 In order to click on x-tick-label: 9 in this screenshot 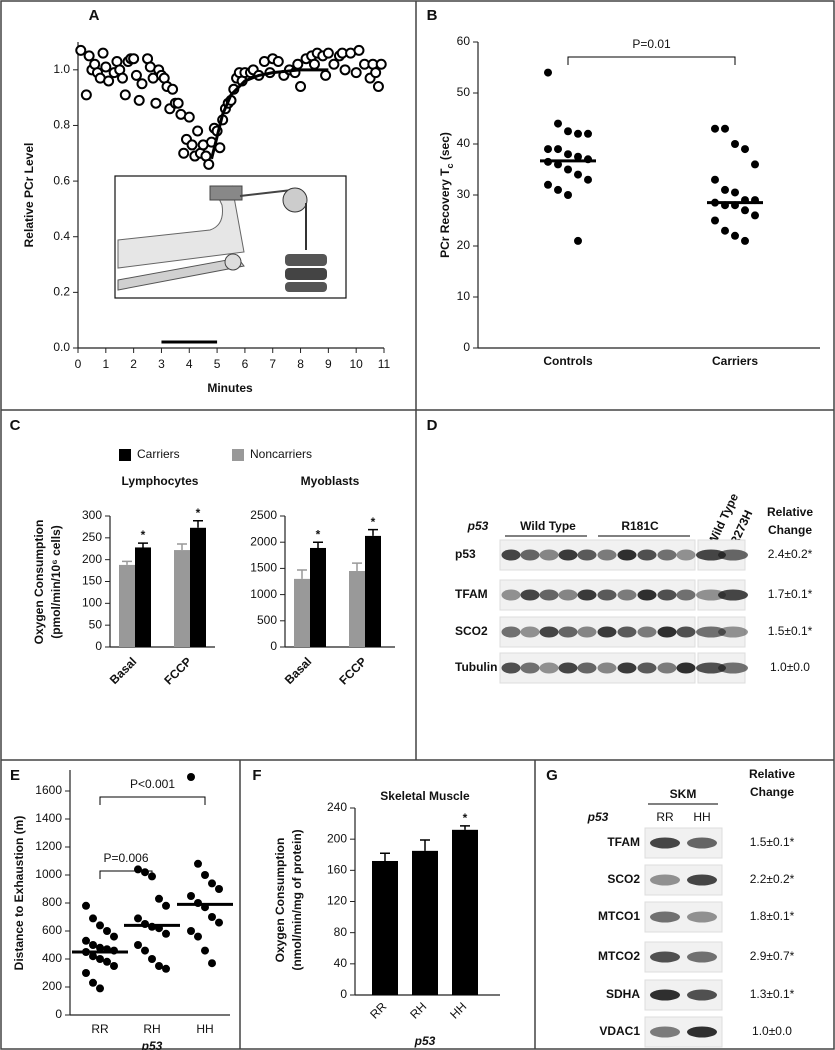, I will do `click(328, 364)`.